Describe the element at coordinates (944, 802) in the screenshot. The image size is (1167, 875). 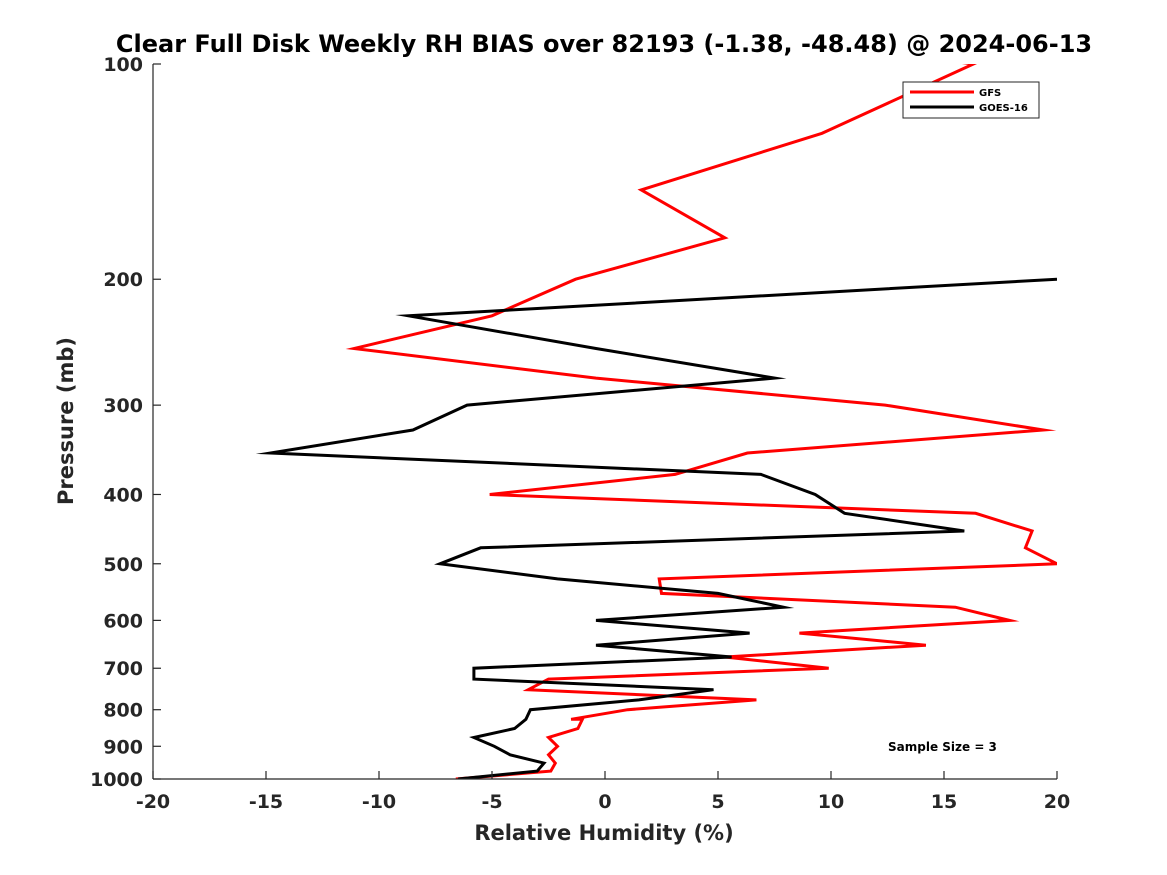
I see `x-tick-label: 15` at that location.